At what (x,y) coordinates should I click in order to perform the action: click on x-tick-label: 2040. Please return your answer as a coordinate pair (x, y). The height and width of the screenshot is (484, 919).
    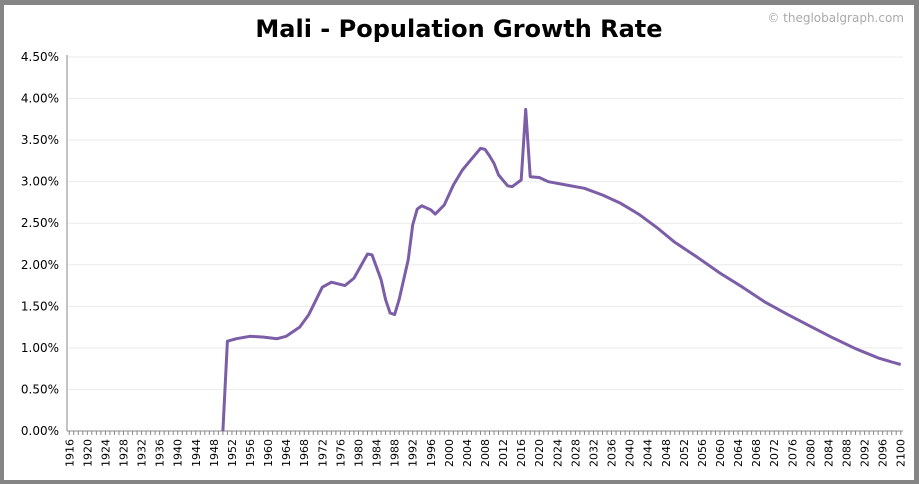
    Looking at the image, I should click on (630, 453).